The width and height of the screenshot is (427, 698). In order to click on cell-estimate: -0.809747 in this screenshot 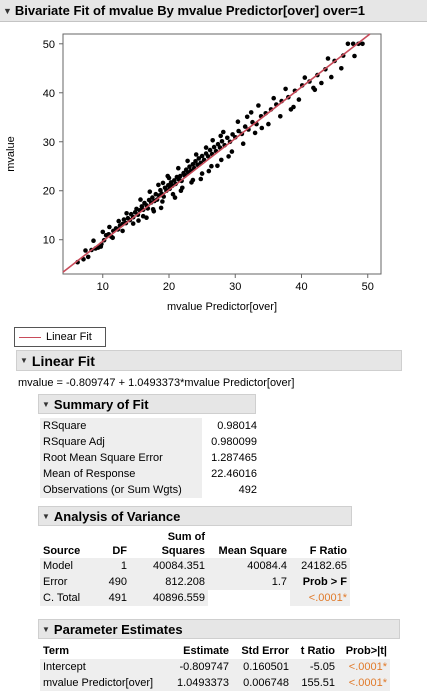, I will do `click(199, 667)`.